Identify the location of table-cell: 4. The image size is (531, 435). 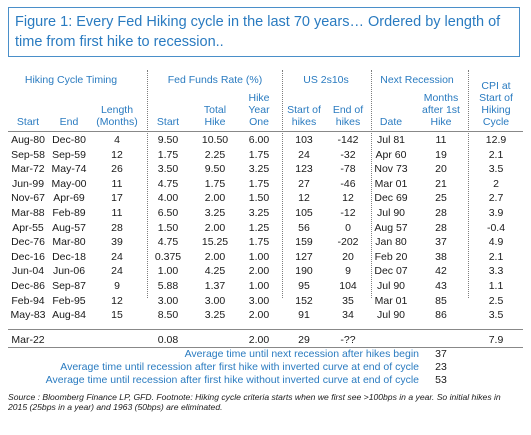
(117, 140).